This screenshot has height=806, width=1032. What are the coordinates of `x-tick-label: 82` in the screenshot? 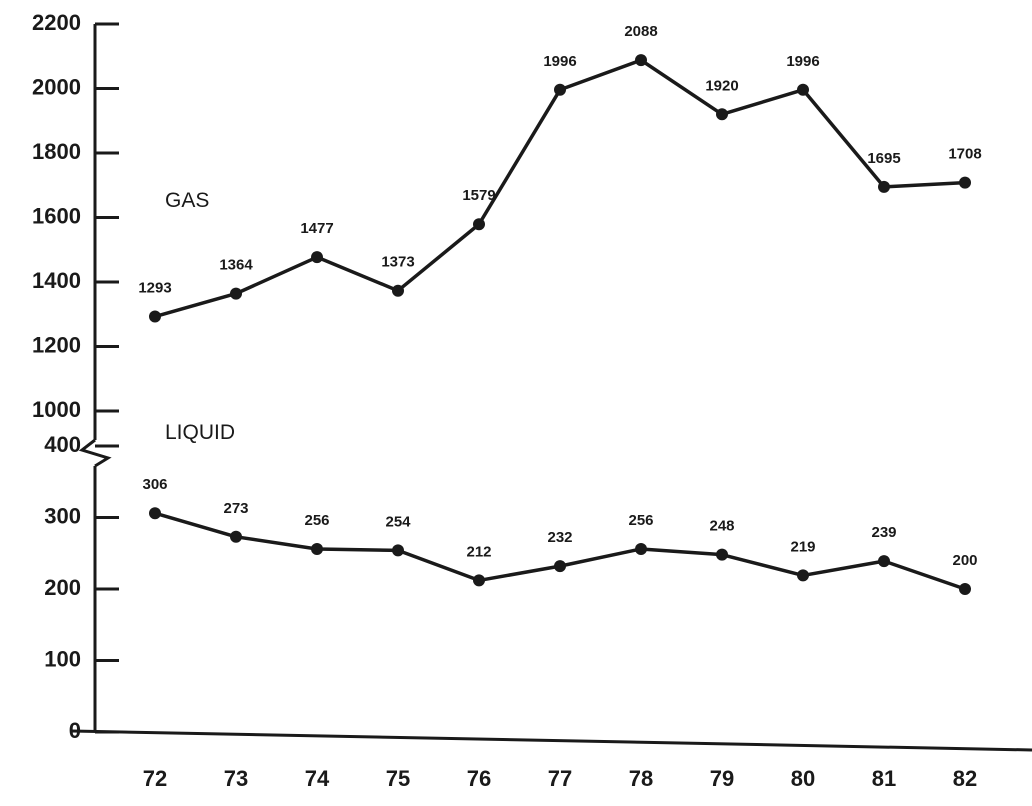 It's located at (965, 778).